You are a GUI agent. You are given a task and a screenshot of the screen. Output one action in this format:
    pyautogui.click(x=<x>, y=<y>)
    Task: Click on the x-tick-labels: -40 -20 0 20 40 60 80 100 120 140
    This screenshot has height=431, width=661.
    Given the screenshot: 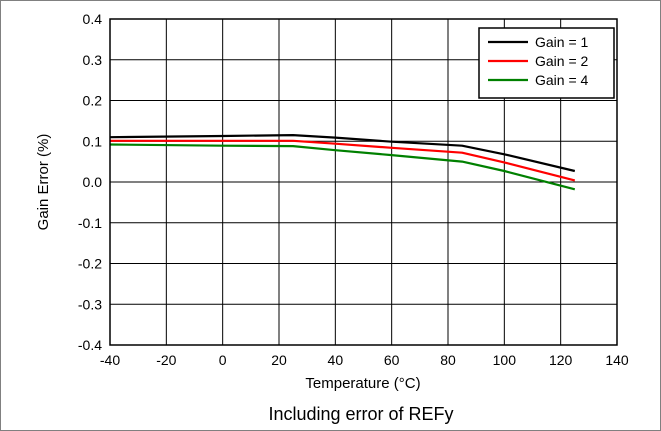 What is the action you would take?
    pyautogui.click(x=364, y=360)
    